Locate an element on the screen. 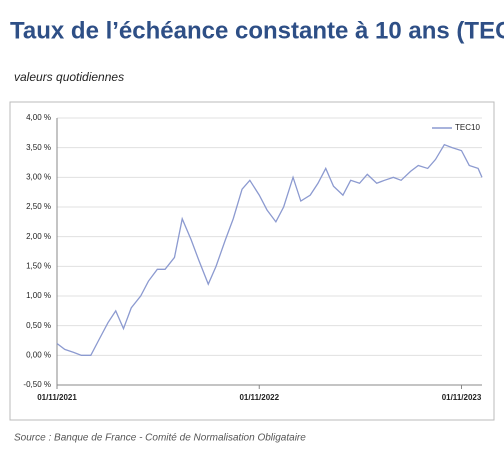 The width and height of the screenshot is (504, 464). y-tick-label: 0,50 % is located at coordinates (38, 325).